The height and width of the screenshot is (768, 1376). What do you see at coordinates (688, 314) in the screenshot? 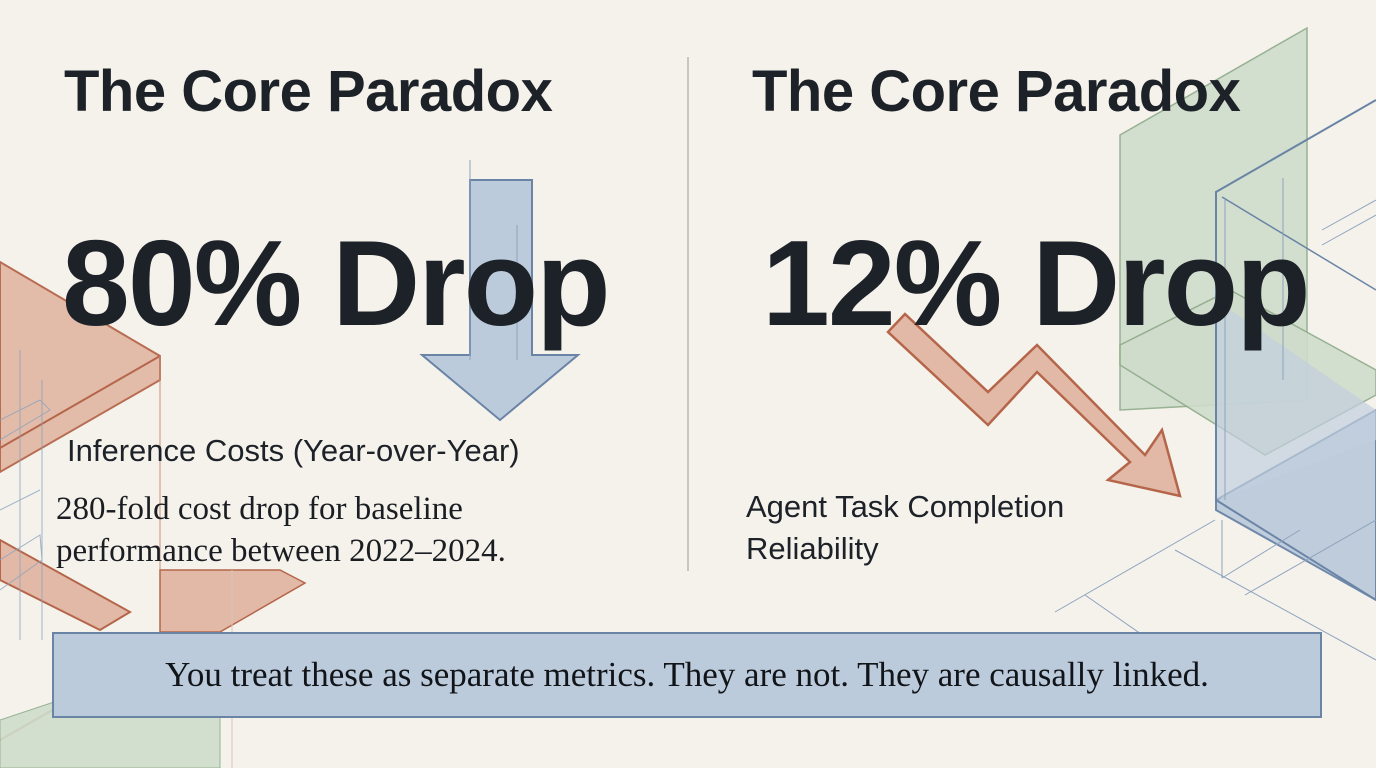
I see `panel-divider` at bounding box center [688, 314].